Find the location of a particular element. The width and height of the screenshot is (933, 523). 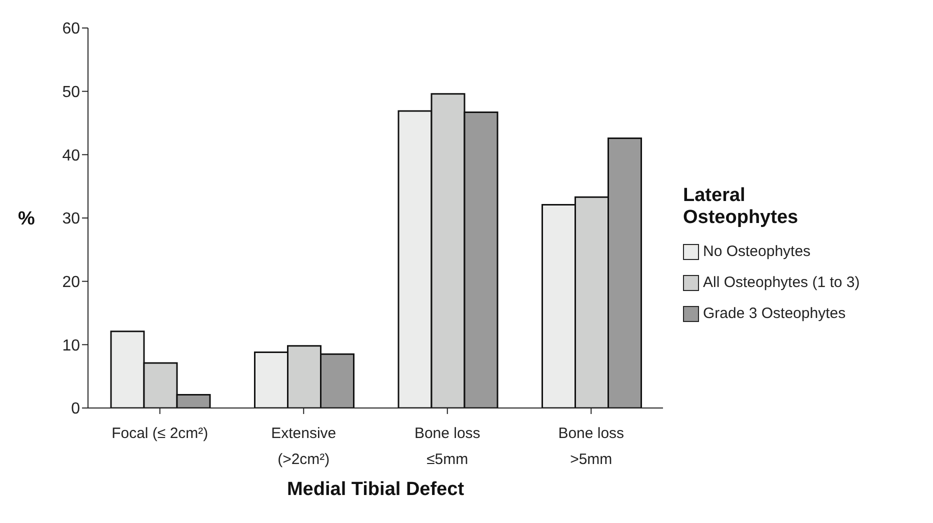

legend-label: All Osteophytes (1 to 3) is located at coordinates (781, 282).